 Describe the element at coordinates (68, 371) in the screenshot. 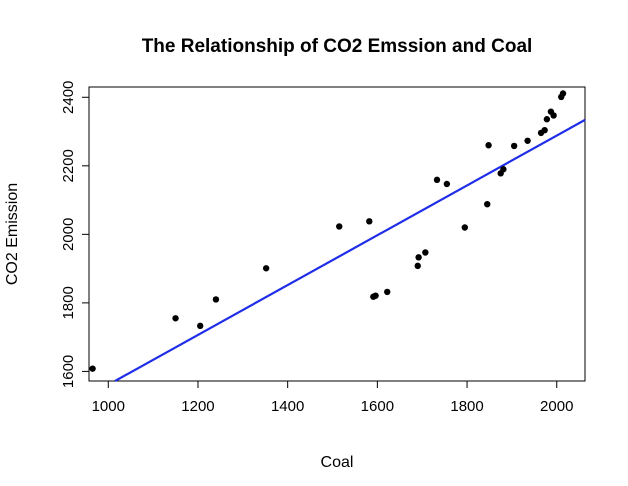

I see `y-tick-label: 1600` at that location.